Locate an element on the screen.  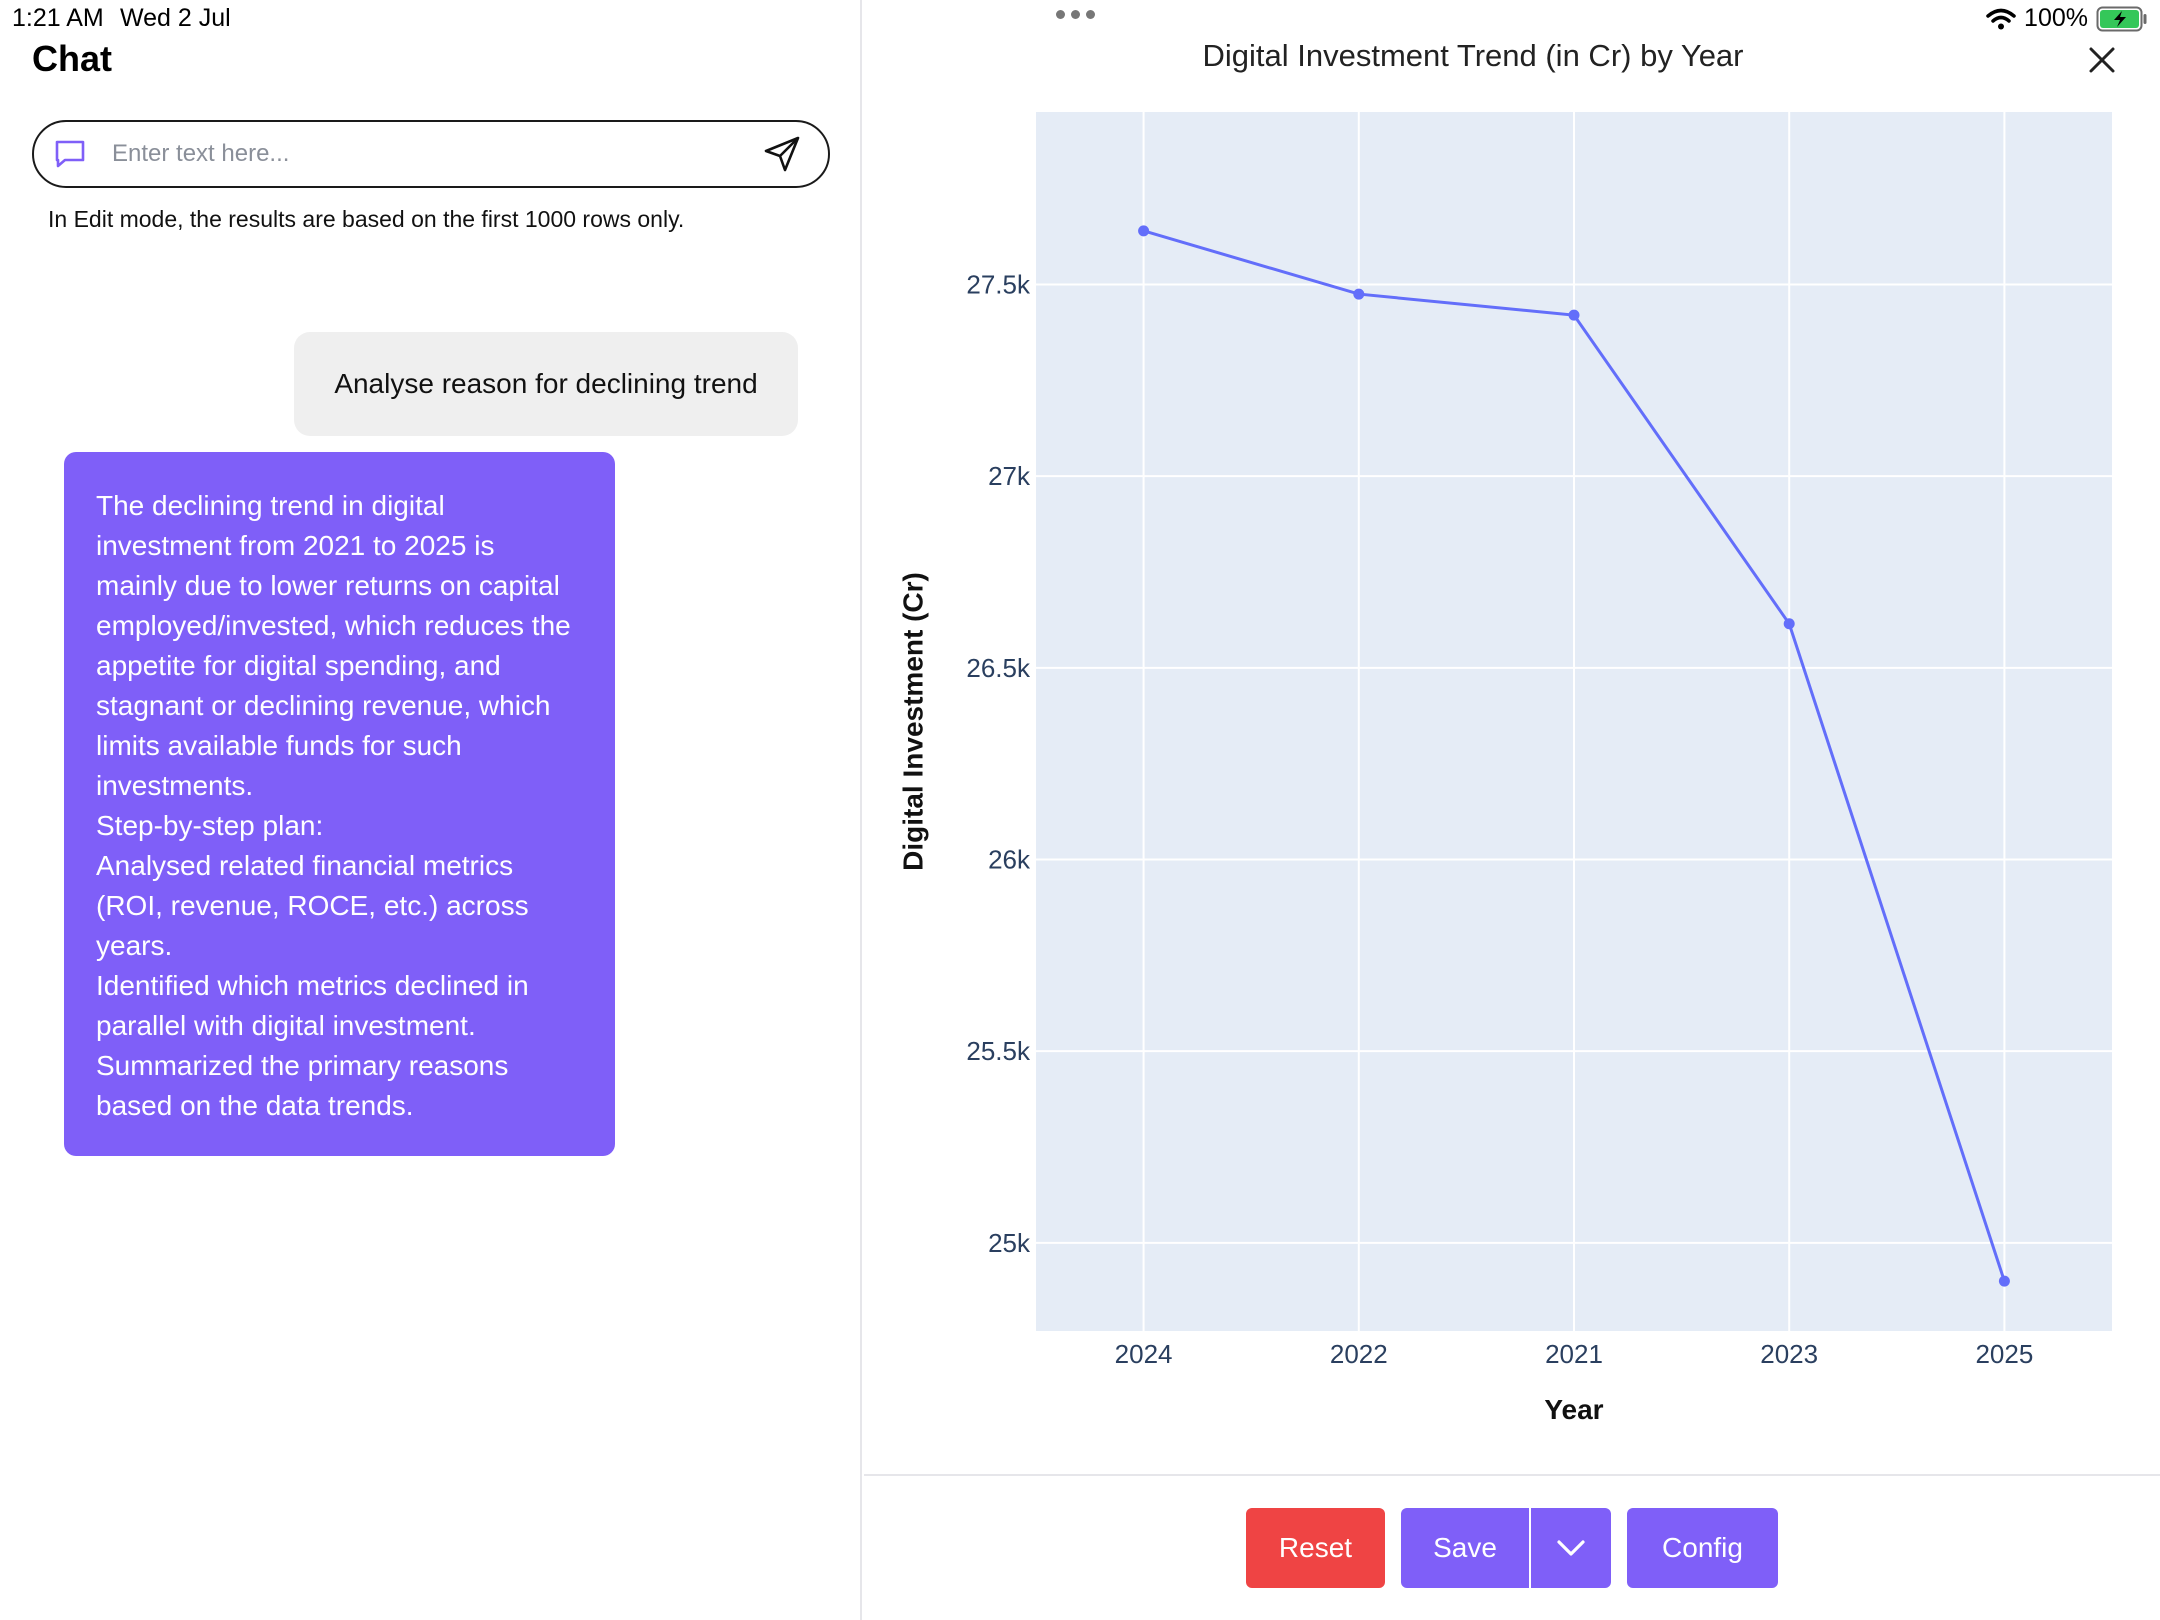
battery-percent: 100% is located at coordinates (2056, 18).